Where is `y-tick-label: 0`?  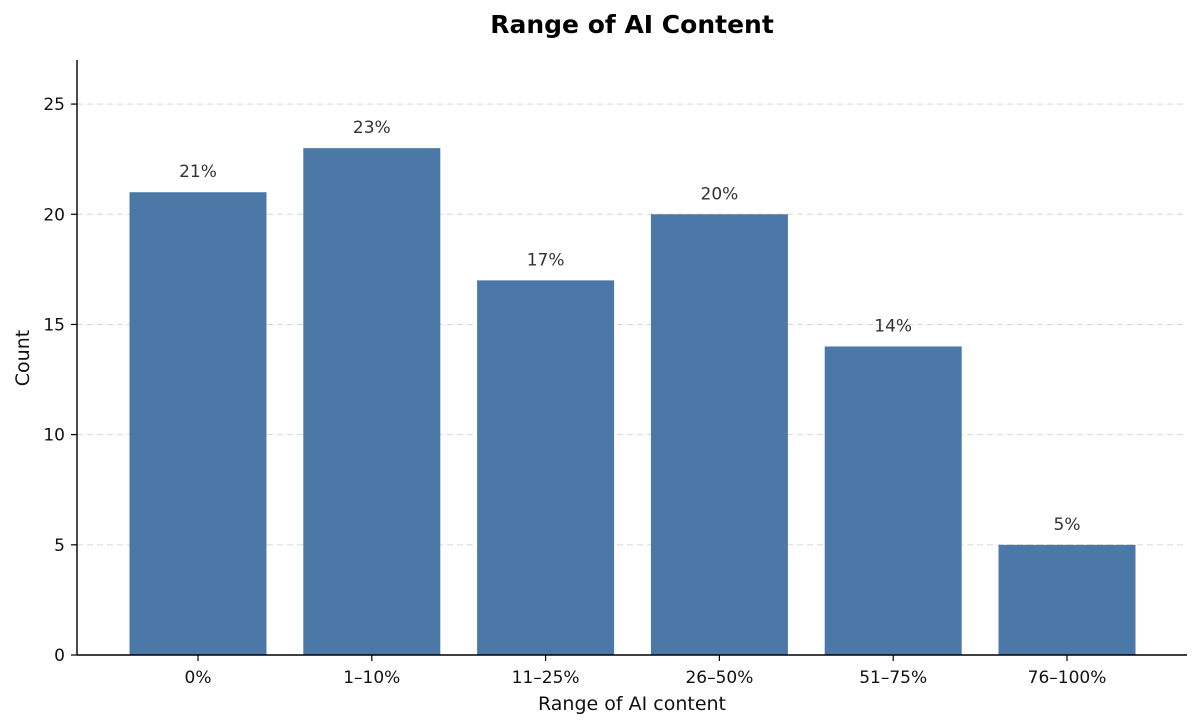
y-tick-label: 0 is located at coordinates (59, 656).